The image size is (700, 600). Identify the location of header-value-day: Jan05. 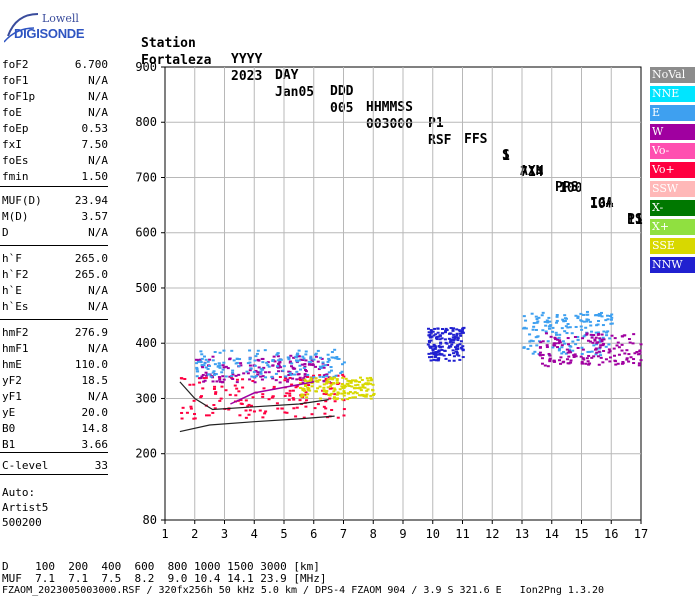
(295, 92).